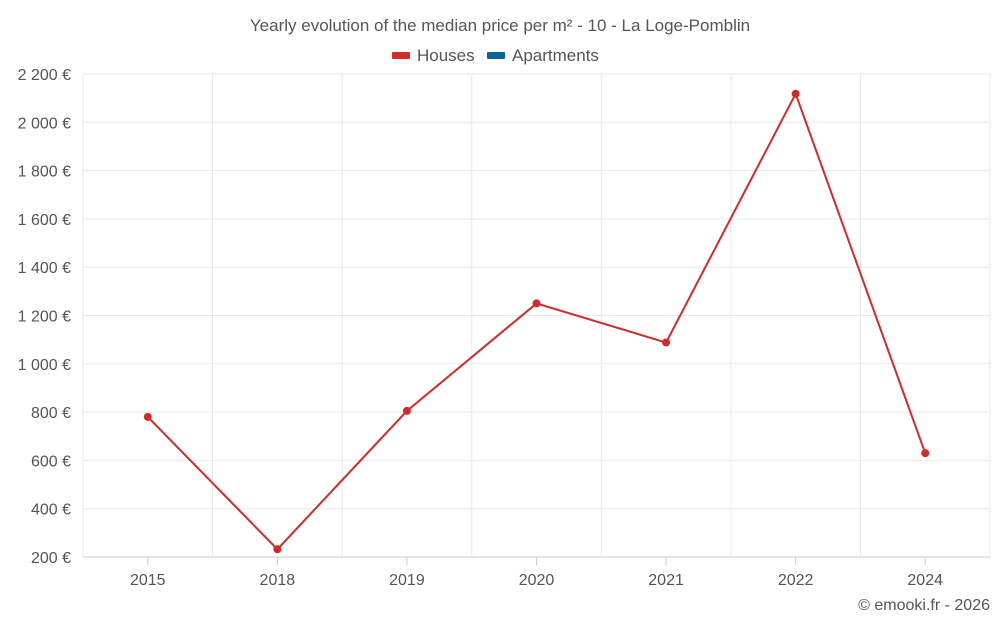  What do you see at coordinates (44, 220) in the screenshot?
I see `y-tick-label: 1 600 €` at bounding box center [44, 220].